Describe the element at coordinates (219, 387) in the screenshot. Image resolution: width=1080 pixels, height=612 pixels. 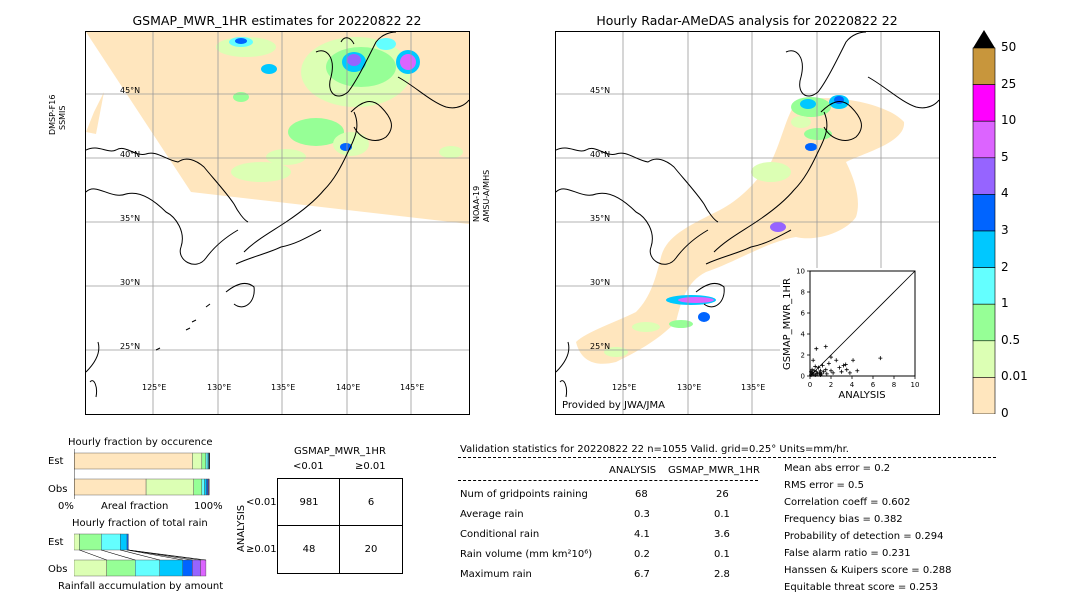
I see `left-lon-130: 130°E` at that location.